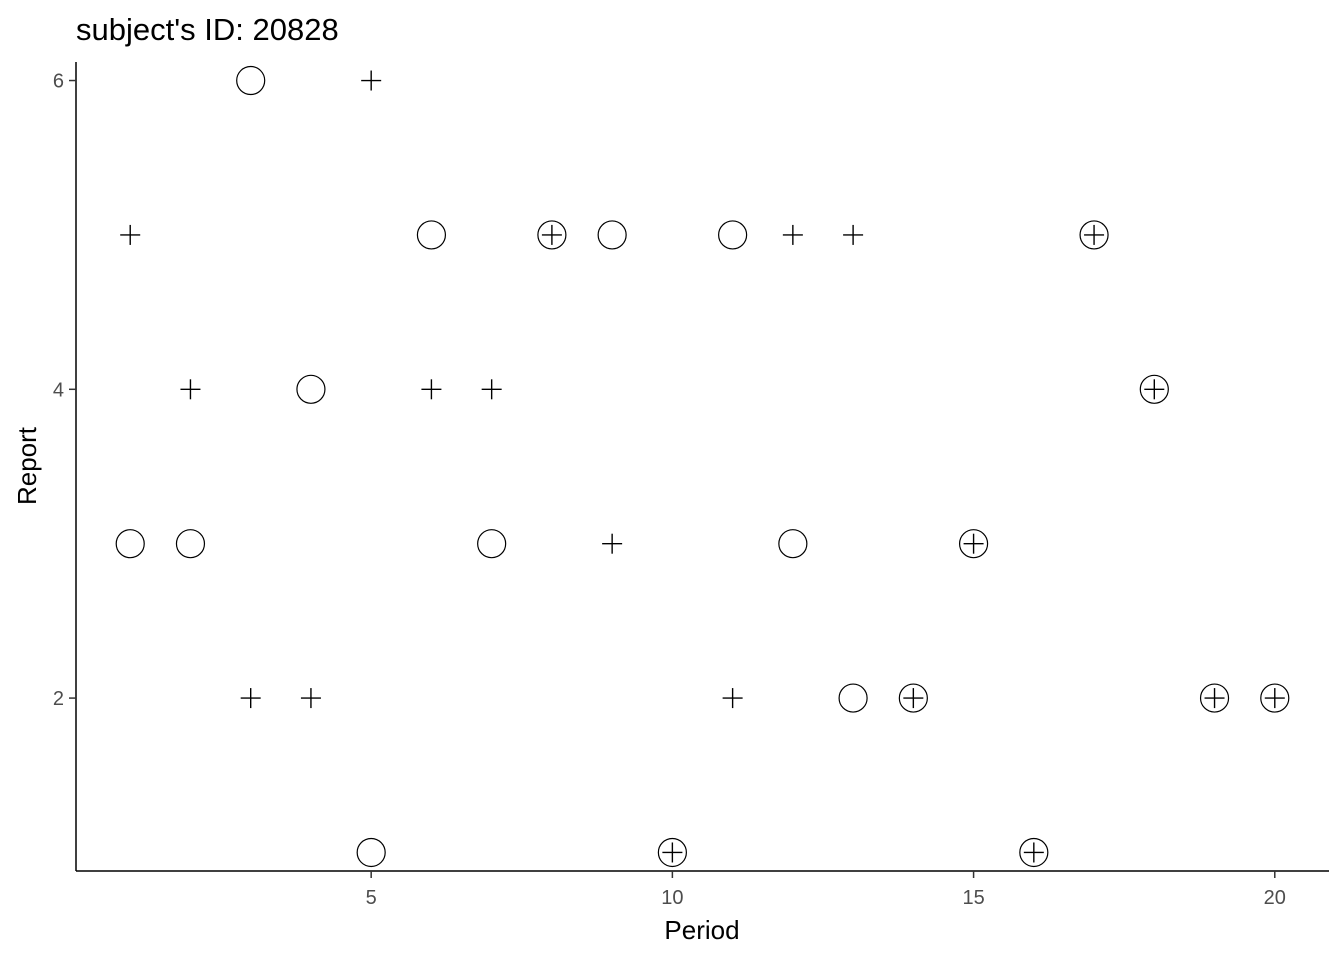 The height and width of the screenshot is (960, 1344). What do you see at coordinates (701, 930) in the screenshot?
I see `x-axis-label: Period` at bounding box center [701, 930].